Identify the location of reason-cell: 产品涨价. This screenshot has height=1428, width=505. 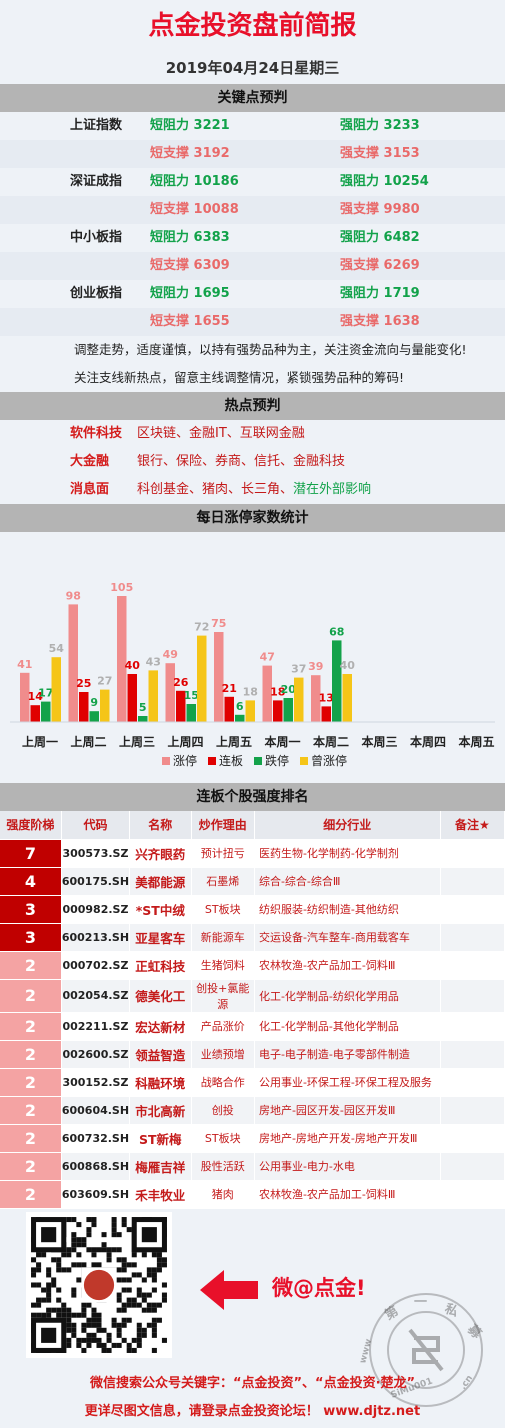
(223, 1026).